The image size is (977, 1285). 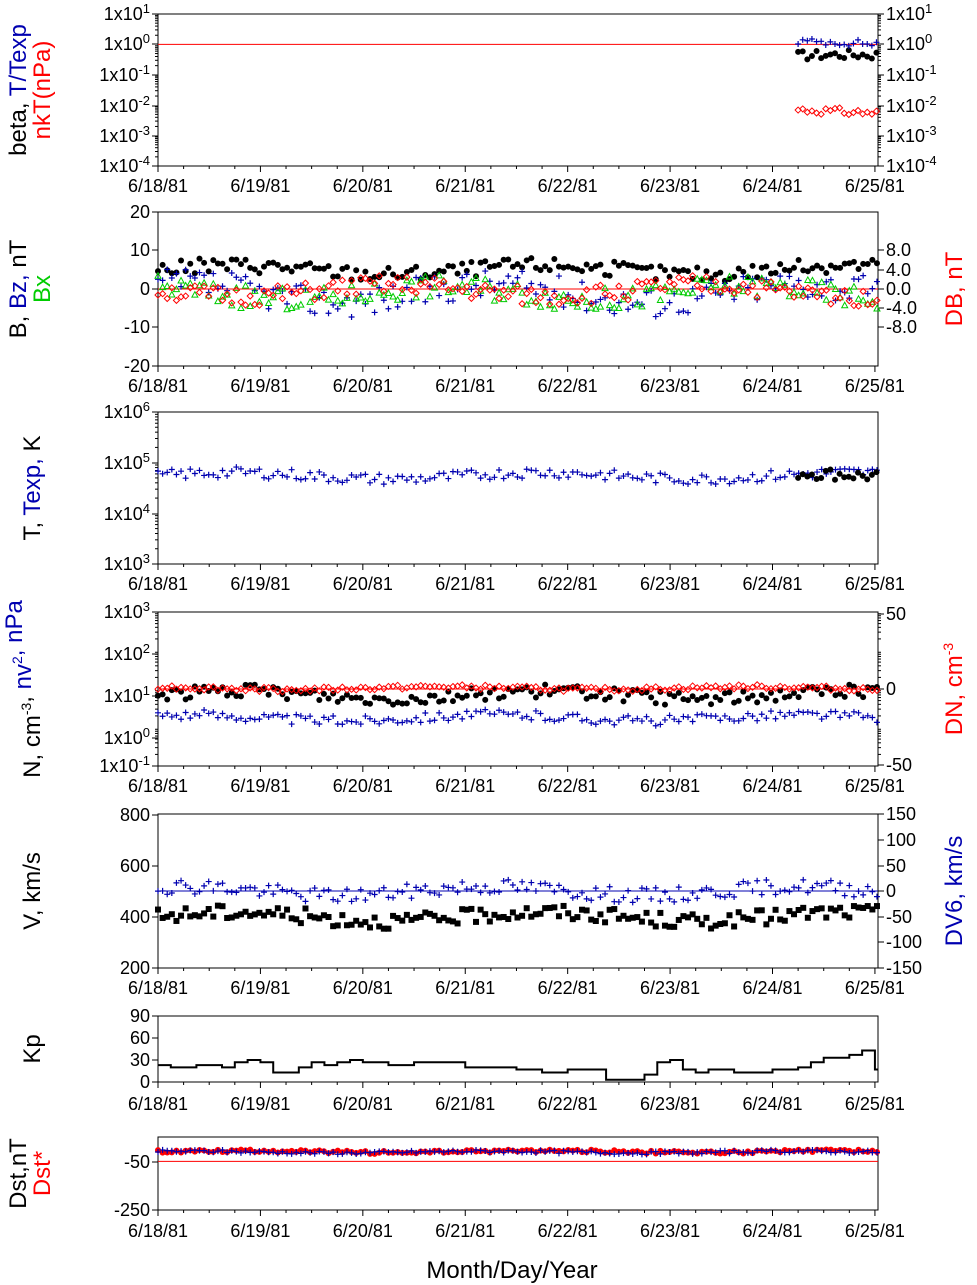 I want to click on x-tick-label: 6/18/81, so click(x=158, y=584).